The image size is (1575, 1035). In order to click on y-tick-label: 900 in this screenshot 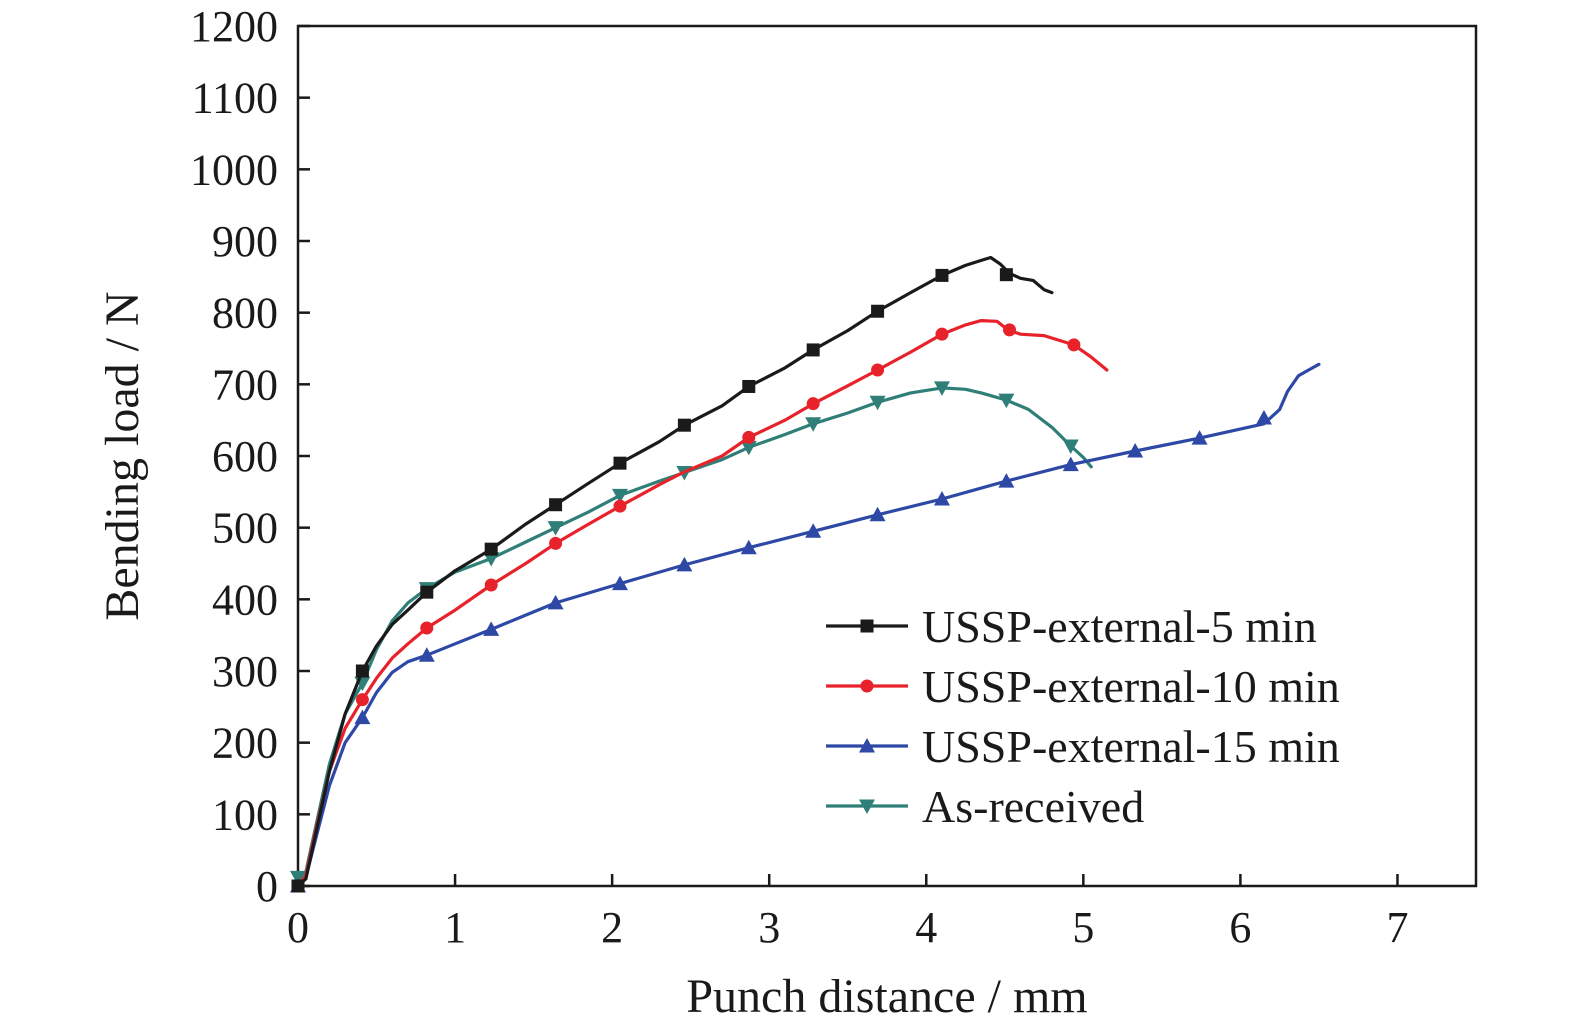, I will do `click(245, 241)`.